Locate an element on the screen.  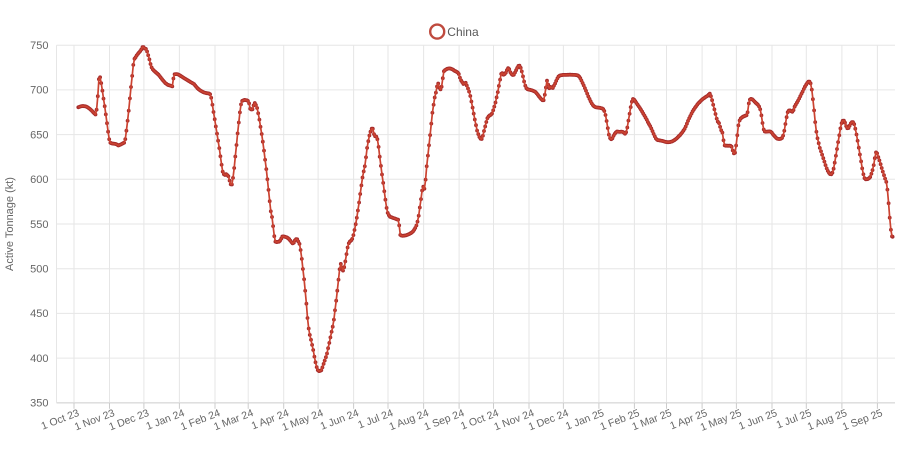
svg-text: 450 is located at coordinates (39, 314).